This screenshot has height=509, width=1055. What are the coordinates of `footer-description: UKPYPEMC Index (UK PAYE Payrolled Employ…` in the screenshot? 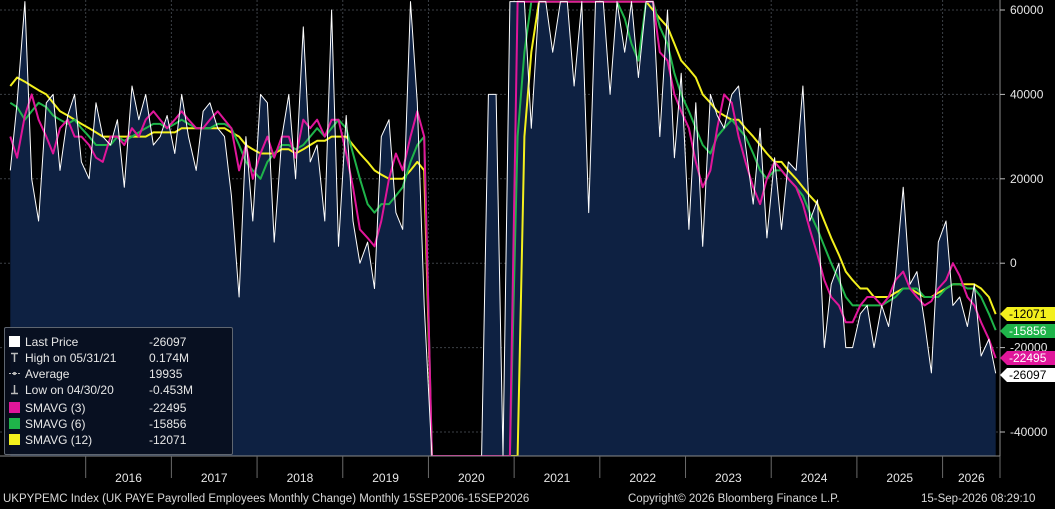 It's located at (266, 499).